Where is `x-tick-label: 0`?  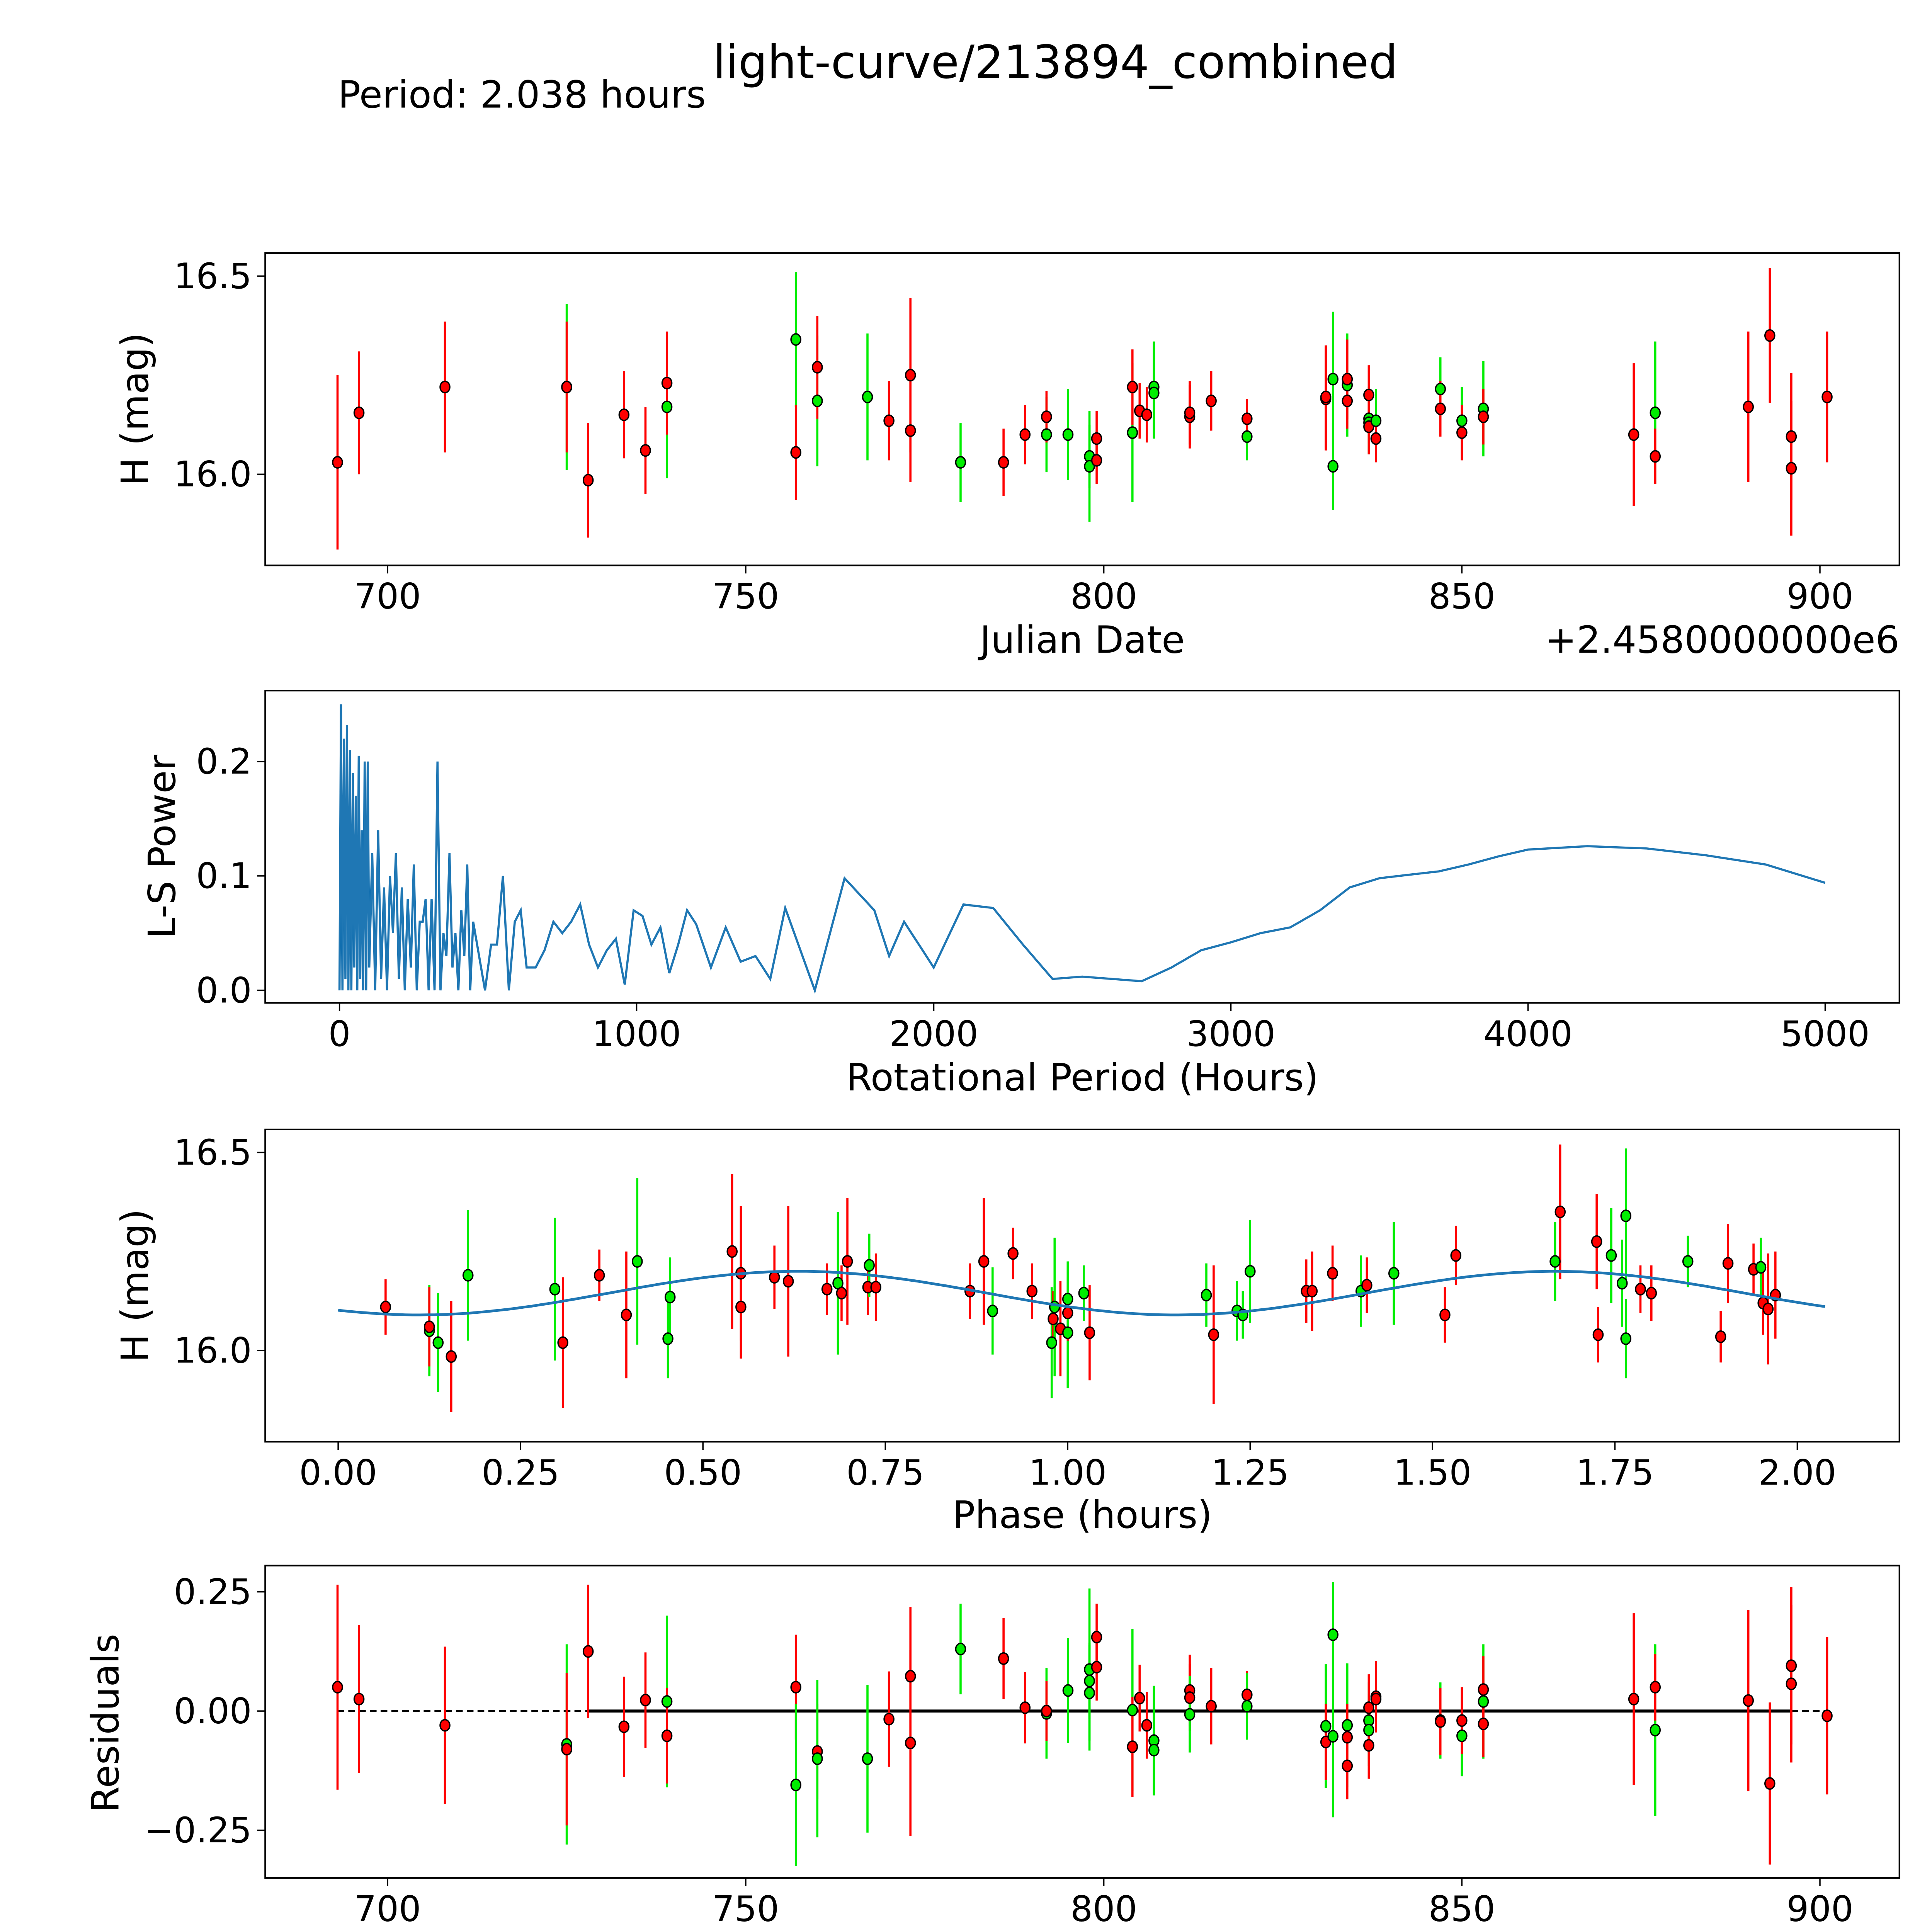 x-tick-label: 0 is located at coordinates (339, 1034).